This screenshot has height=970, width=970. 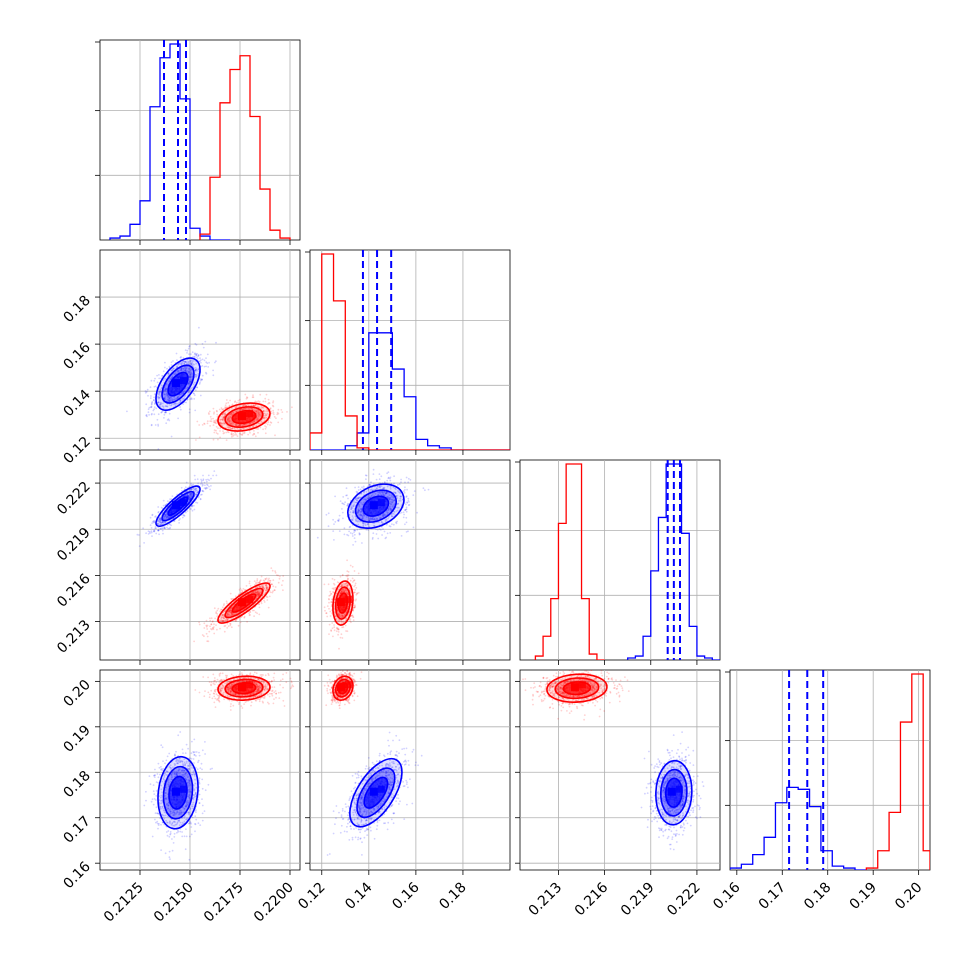 I want to click on red-density-peak, so click(x=242, y=602).